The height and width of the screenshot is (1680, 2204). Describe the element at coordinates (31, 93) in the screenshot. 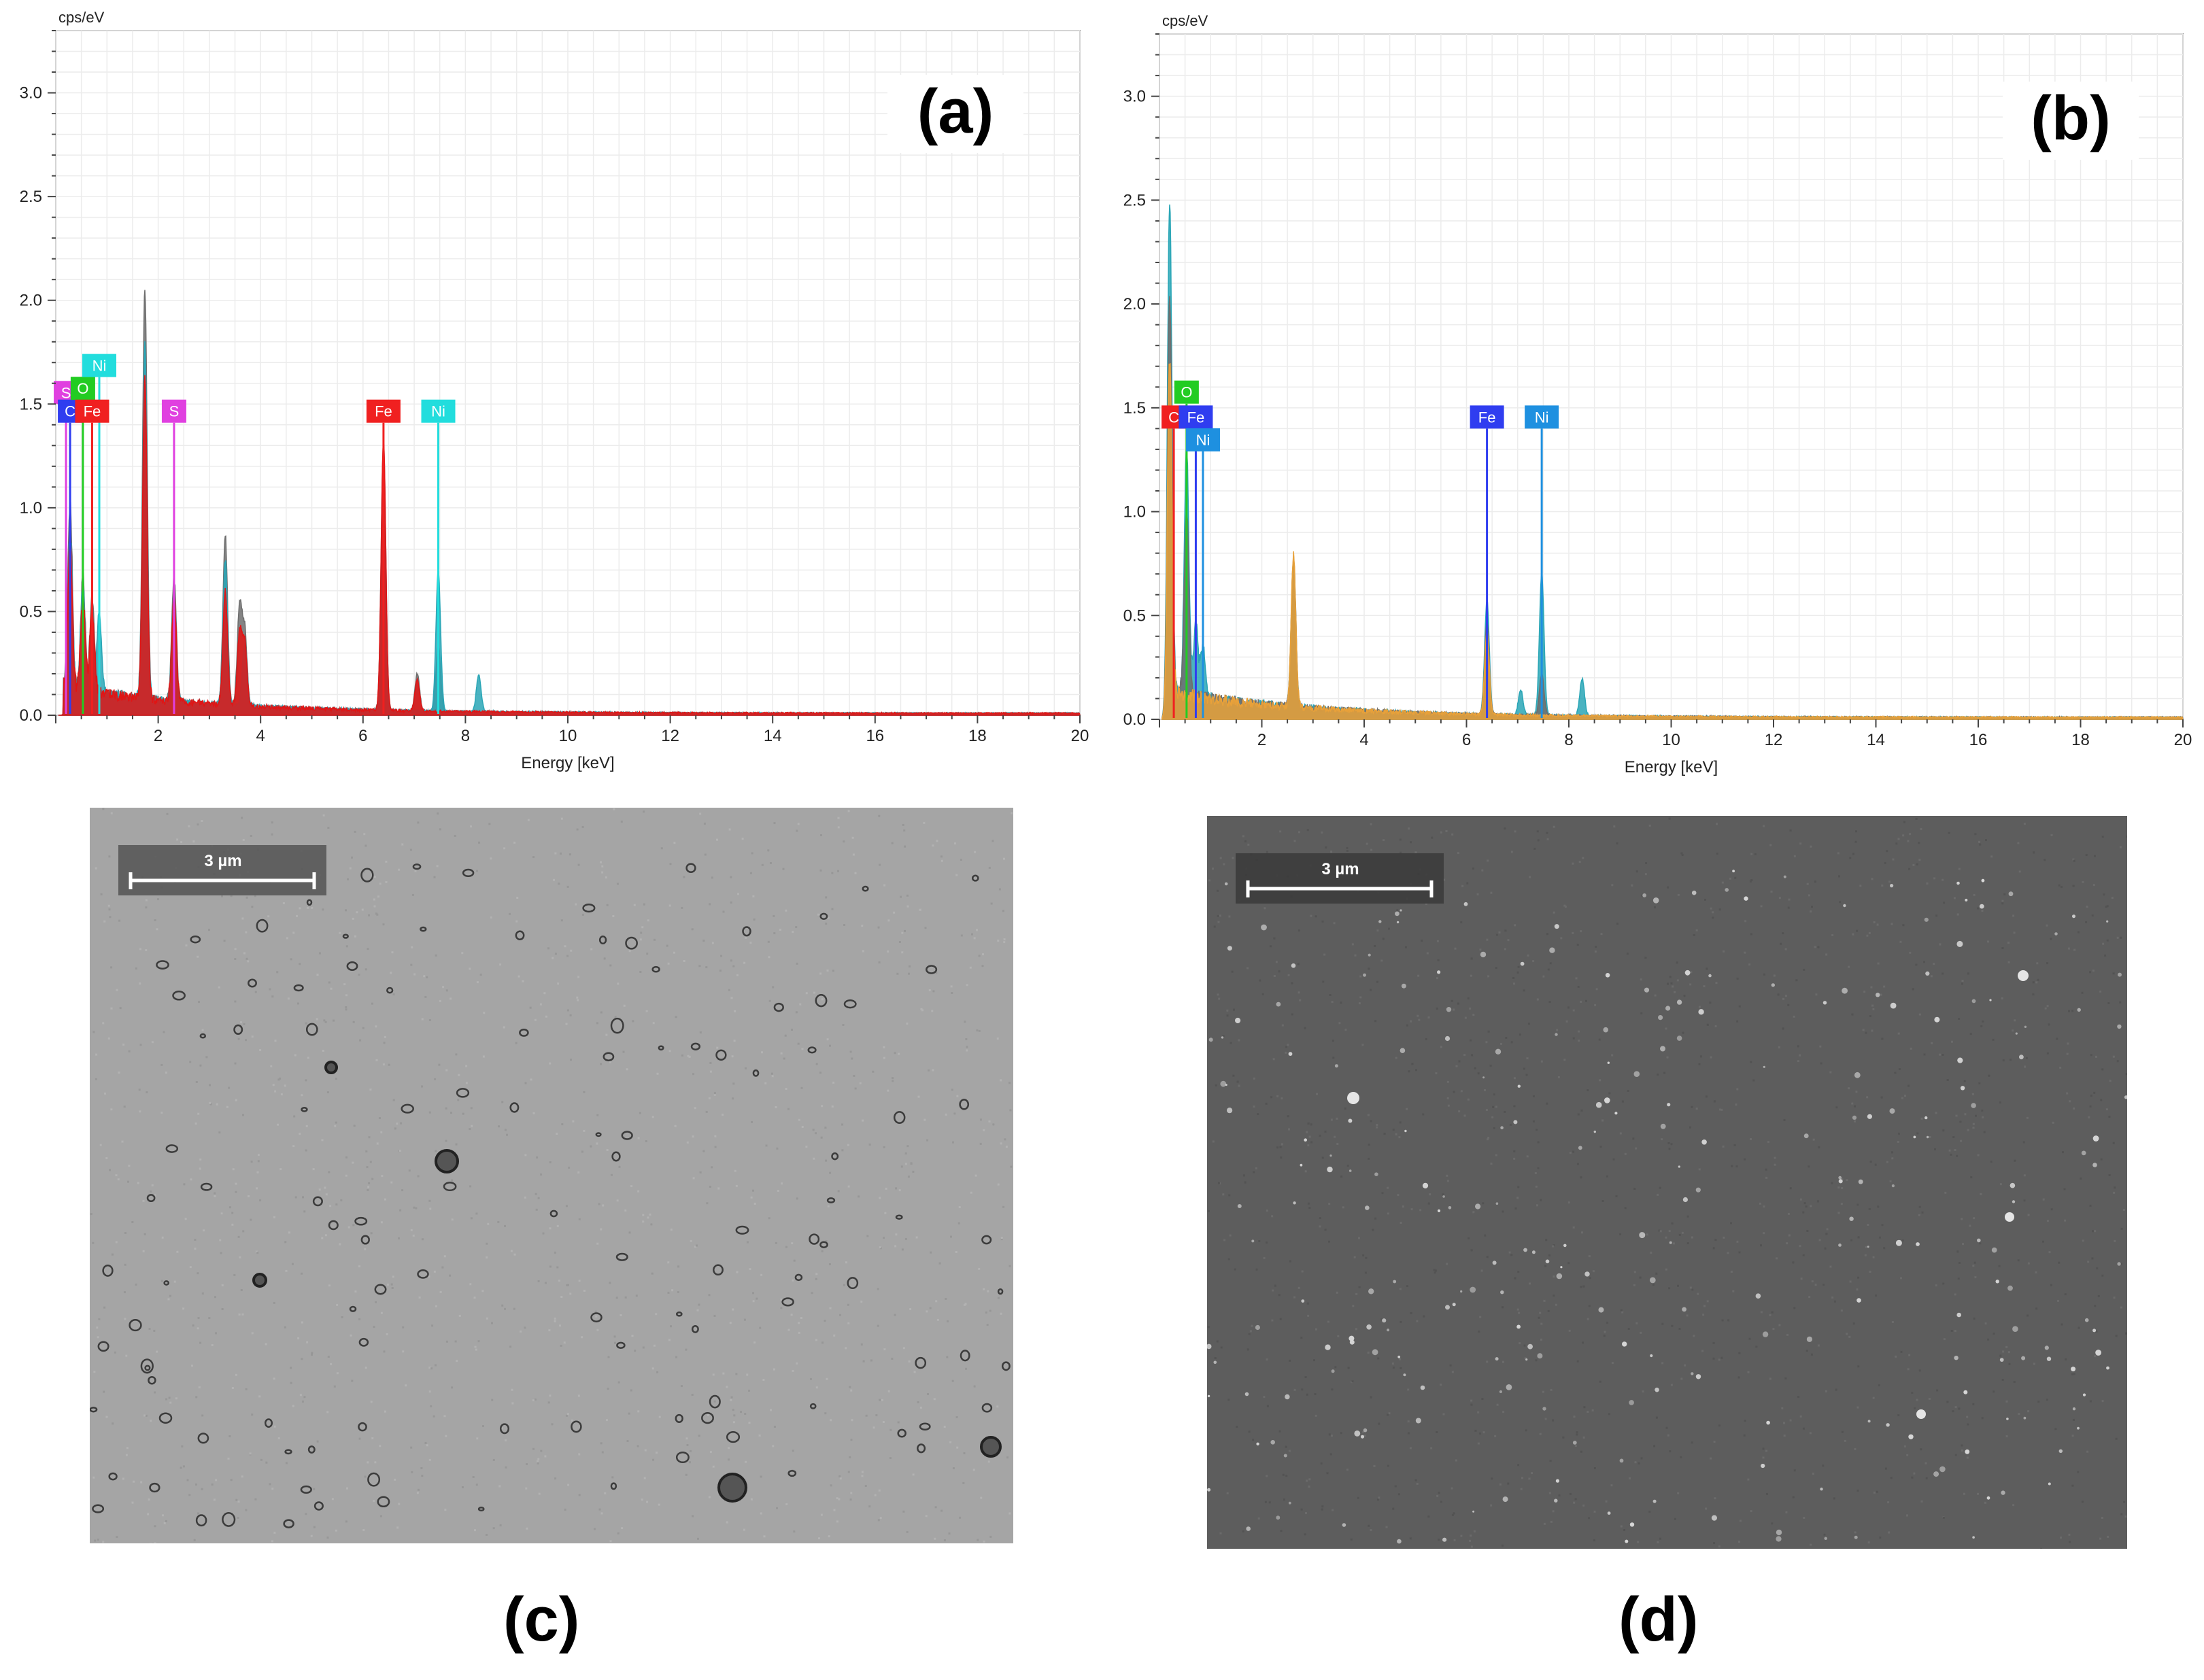

I see `y-tick-label: 3.0` at that location.